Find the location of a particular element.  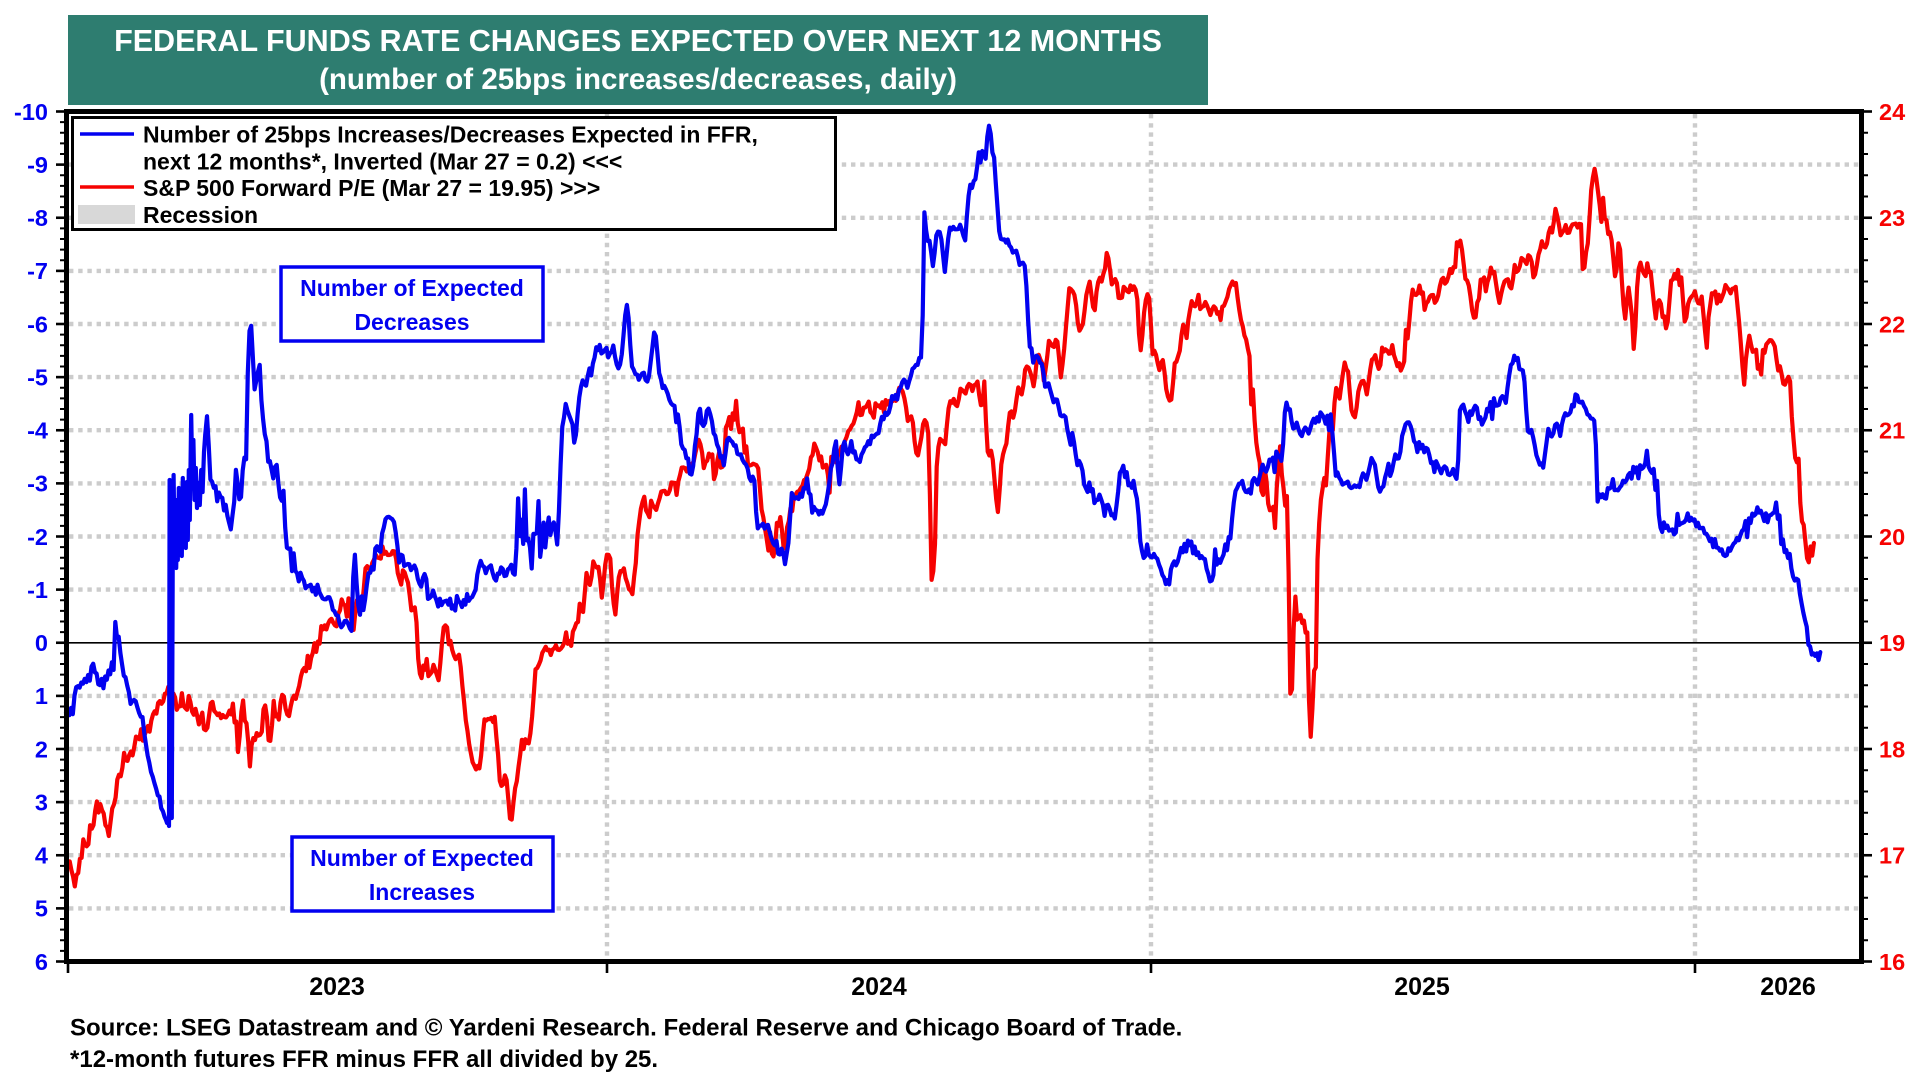

svg-text: -3 is located at coordinates (37, 484).